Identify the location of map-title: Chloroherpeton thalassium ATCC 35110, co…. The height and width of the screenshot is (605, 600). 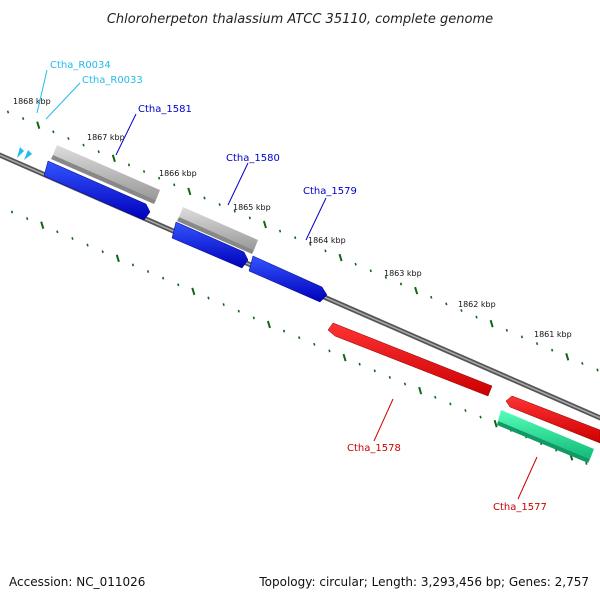
(300, 19).